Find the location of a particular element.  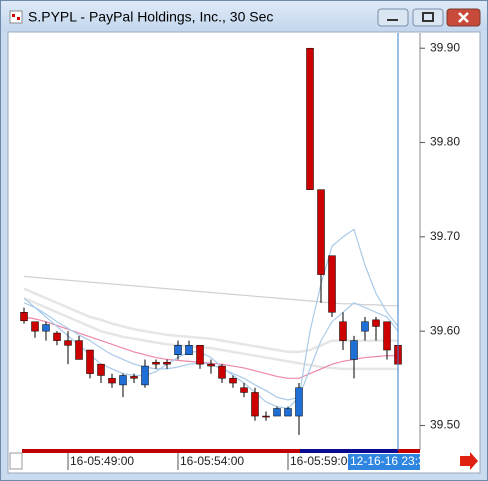

cursor-label-box is located at coordinates (384, 462).